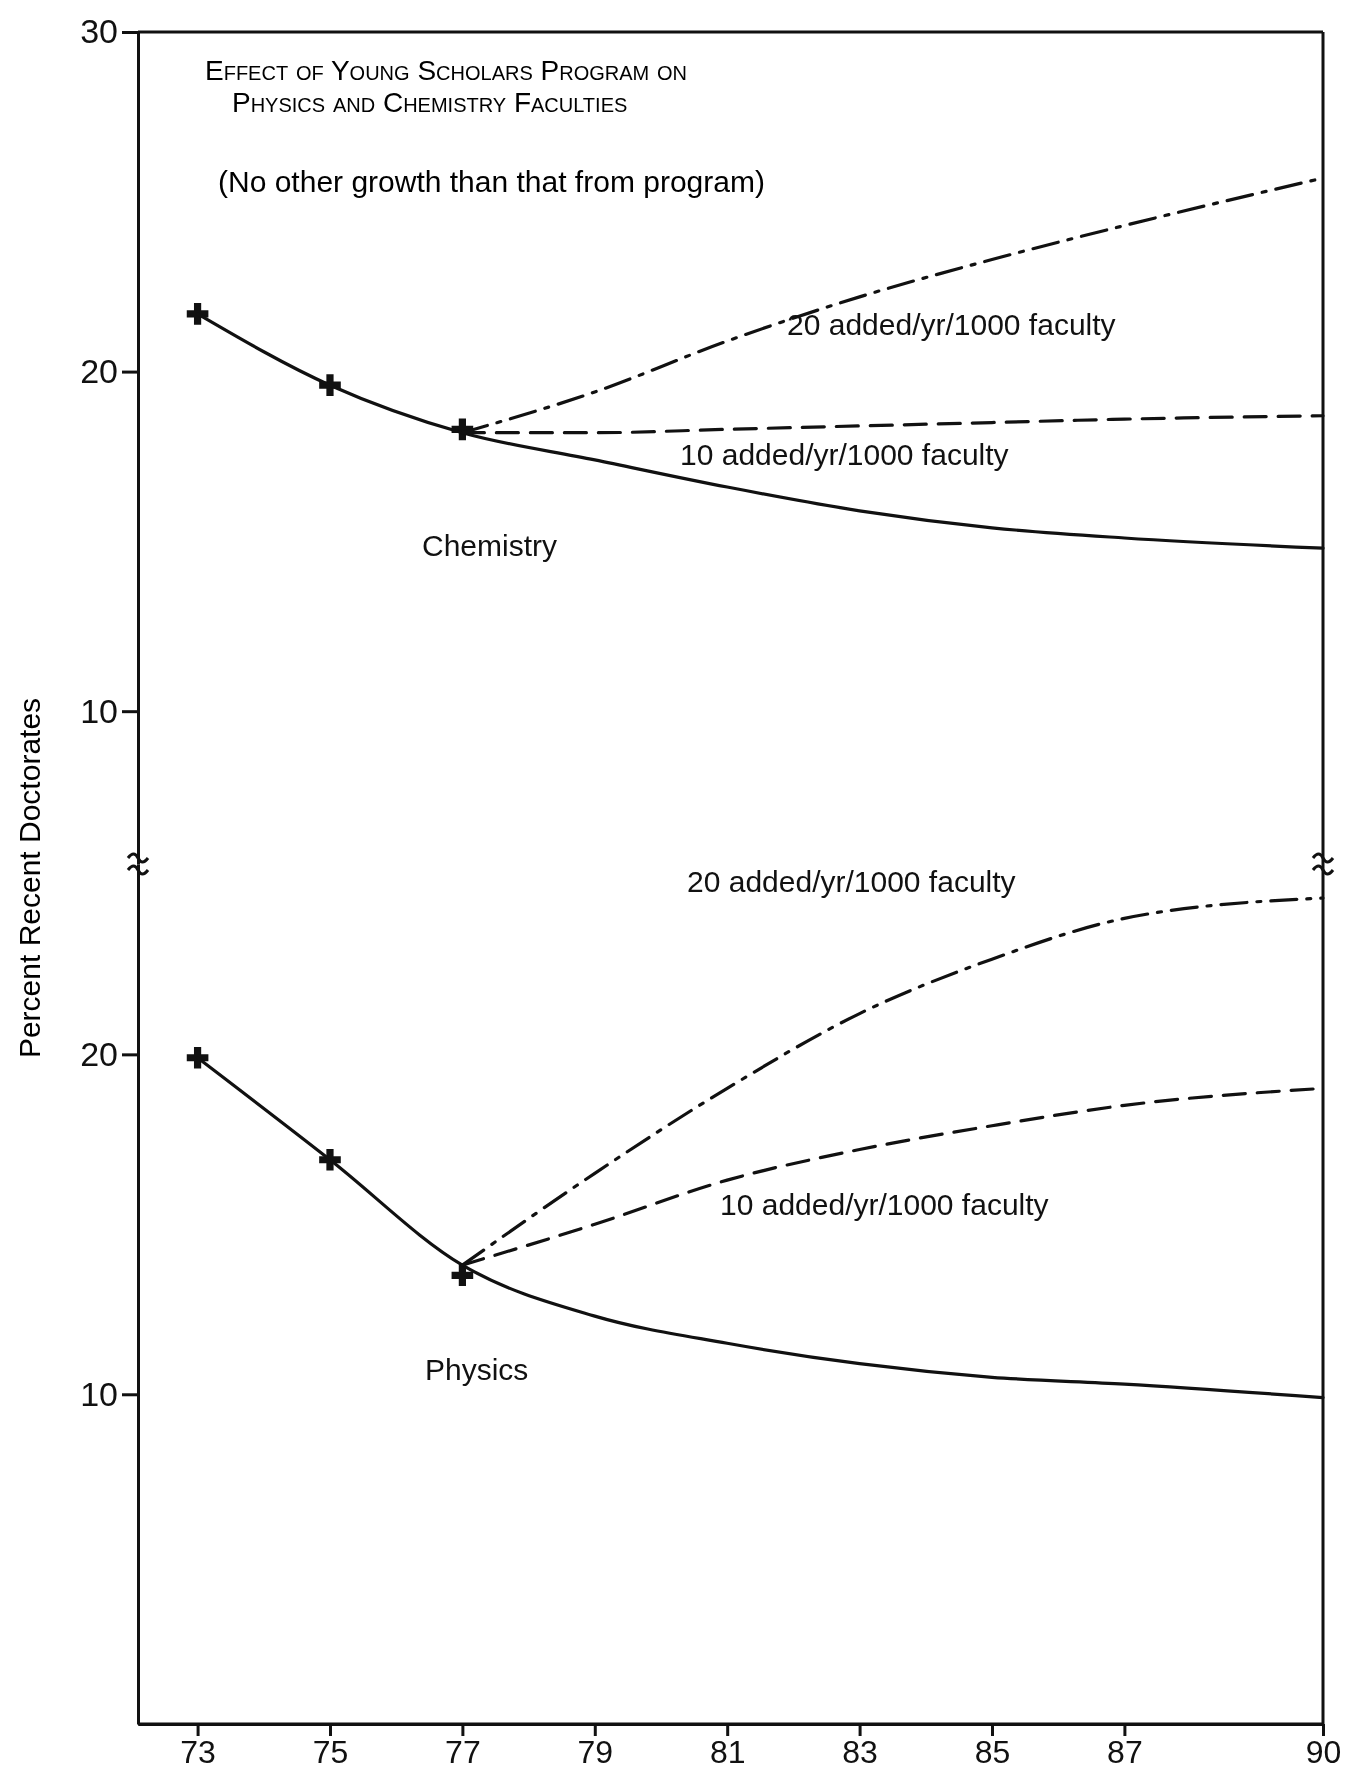 Image resolution: width=1357 pixels, height=1776 pixels. I want to click on x-tick-label: 77, so click(463, 1751).